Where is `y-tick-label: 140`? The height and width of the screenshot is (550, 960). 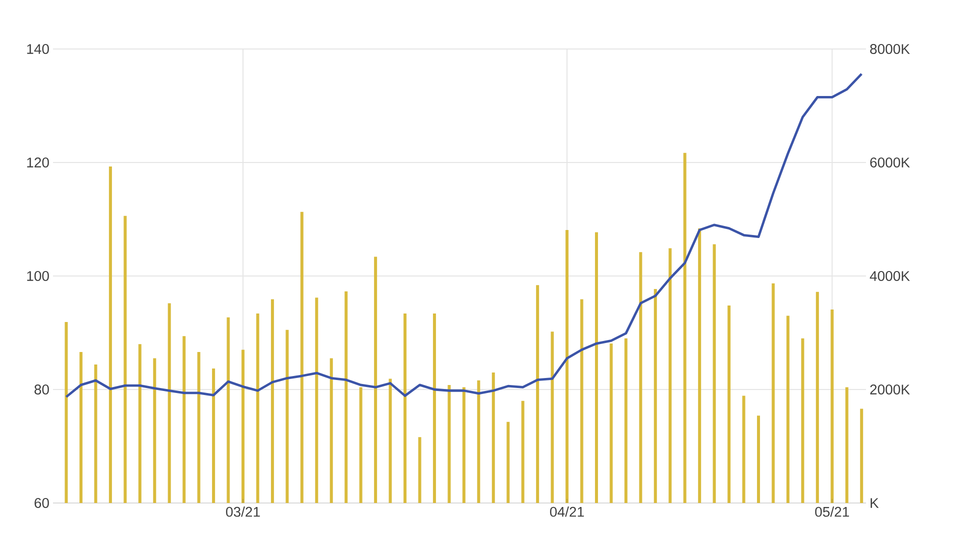 y-tick-label: 140 is located at coordinates (38, 49).